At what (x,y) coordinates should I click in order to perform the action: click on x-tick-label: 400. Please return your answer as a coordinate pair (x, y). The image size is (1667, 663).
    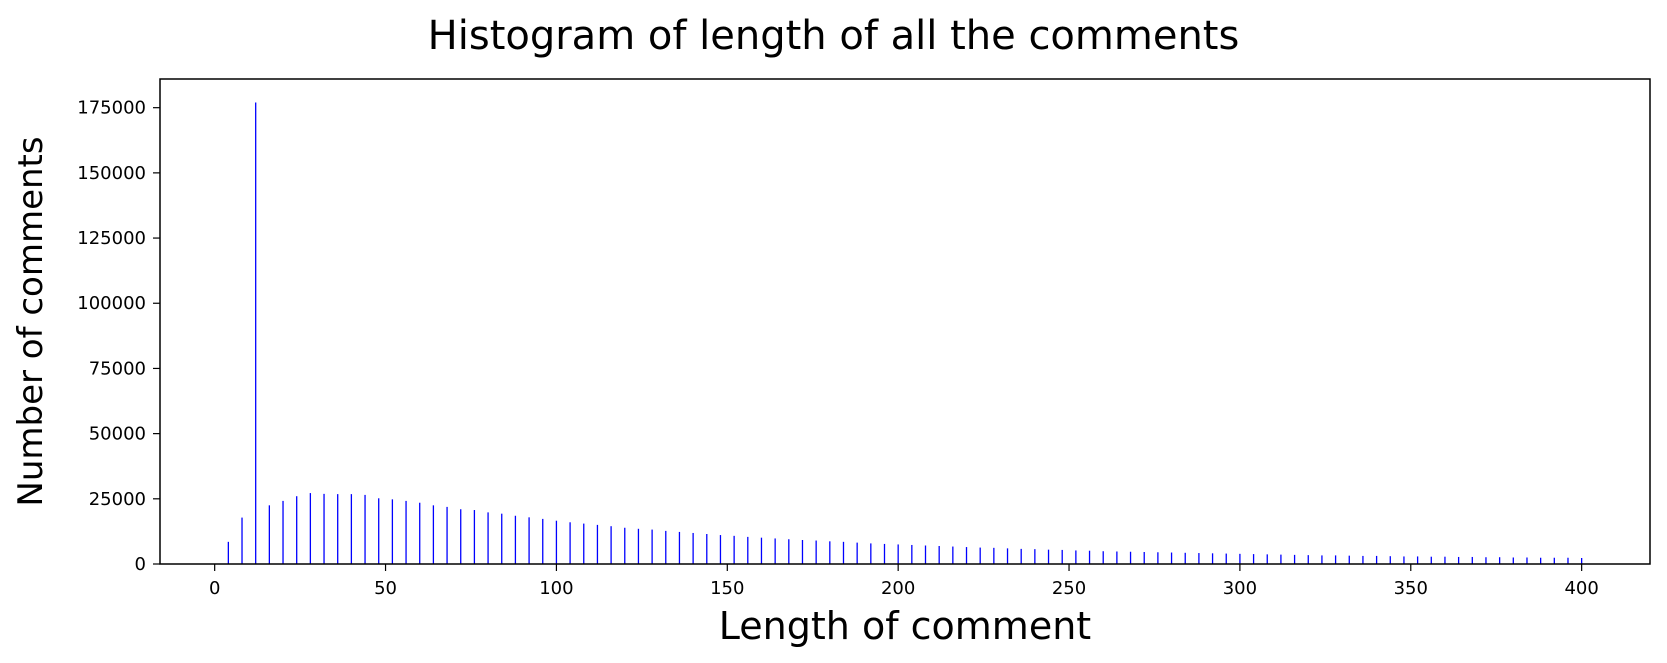
    Looking at the image, I should click on (1581, 588).